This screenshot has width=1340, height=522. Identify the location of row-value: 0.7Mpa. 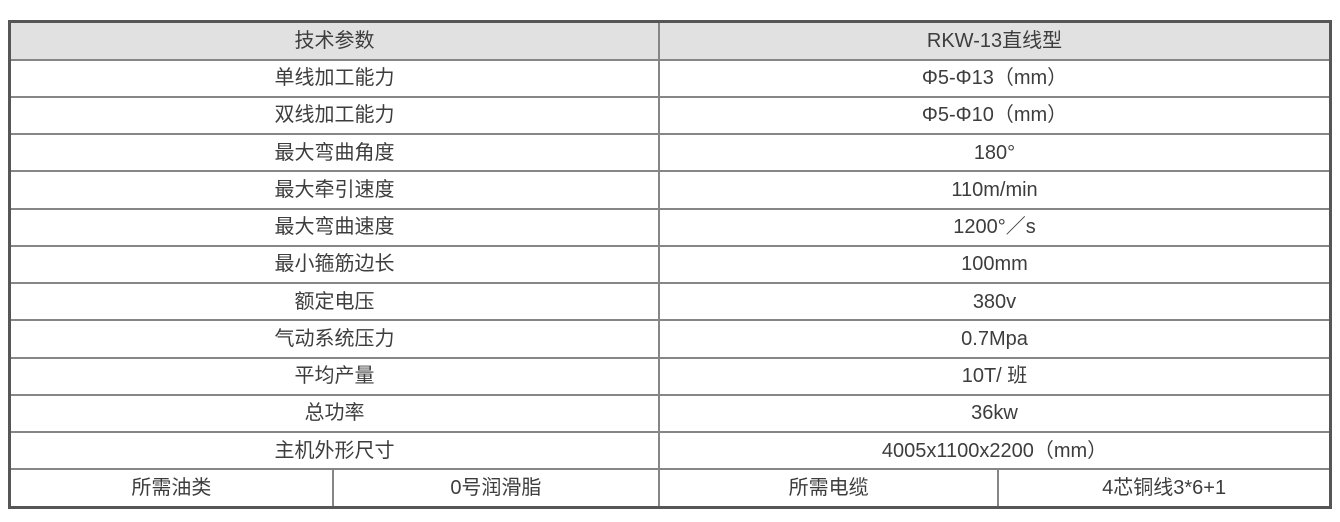
(995, 339).